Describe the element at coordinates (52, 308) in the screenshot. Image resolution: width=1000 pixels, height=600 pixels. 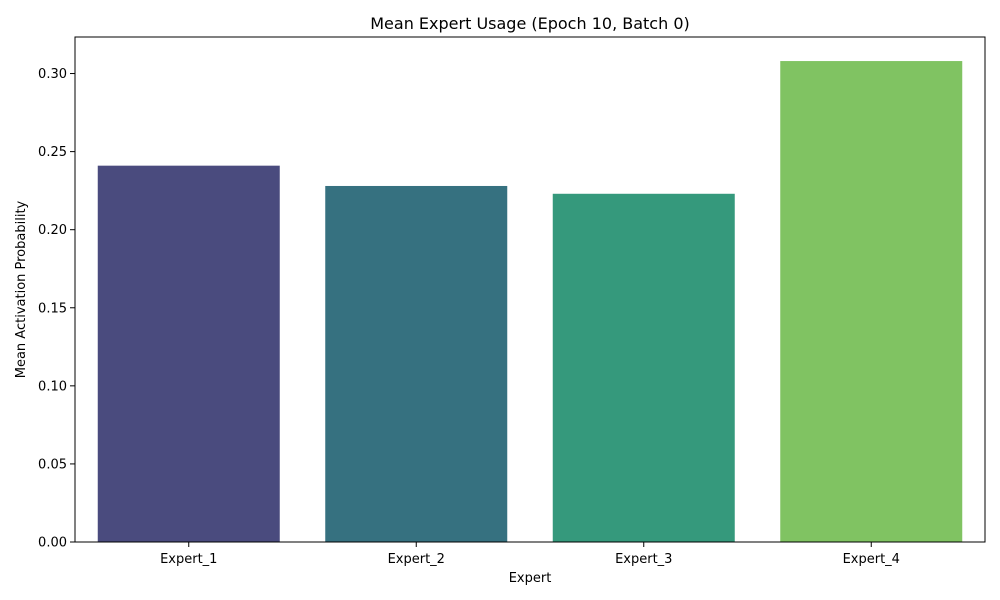
I see `y-tick-label: 0.15` at that location.